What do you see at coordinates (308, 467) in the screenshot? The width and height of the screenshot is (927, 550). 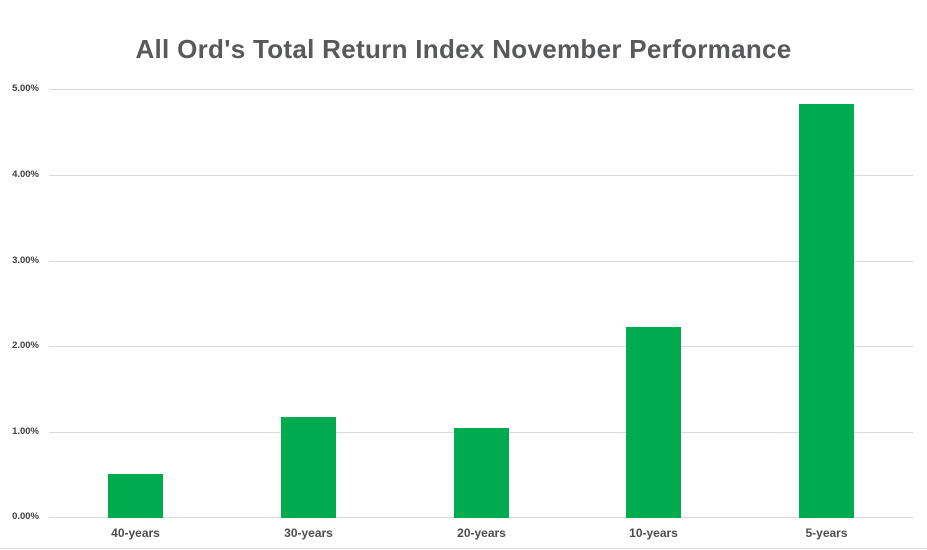 I see `bar-30-years` at bounding box center [308, 467].